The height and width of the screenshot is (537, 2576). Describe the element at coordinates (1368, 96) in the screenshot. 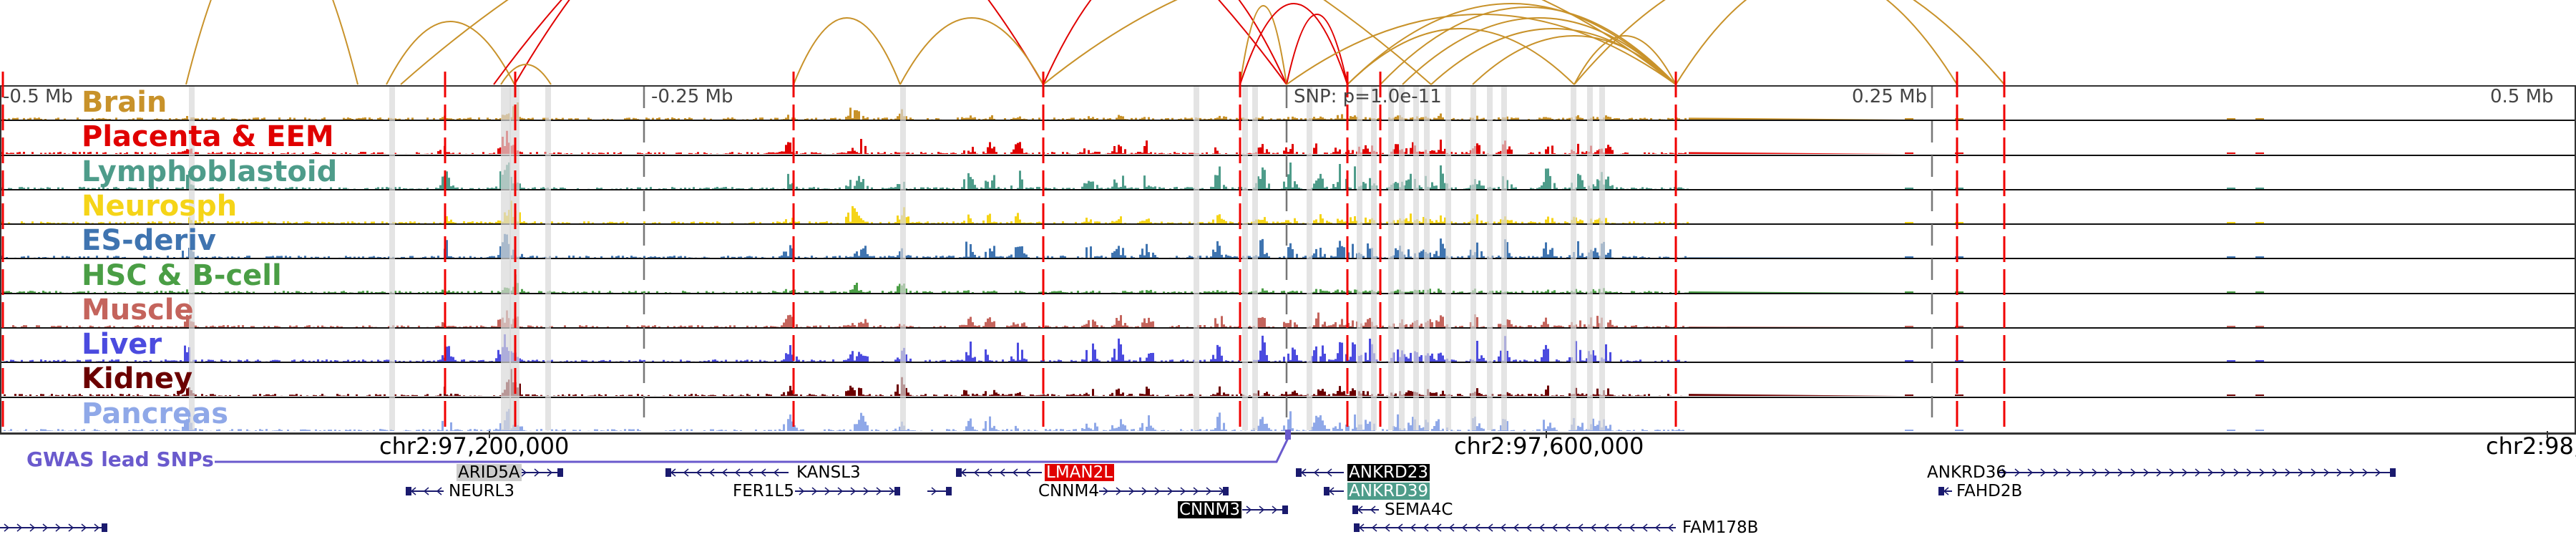

I see `snp-pvalue-label: SNP: p=1.0e-11` at that location.